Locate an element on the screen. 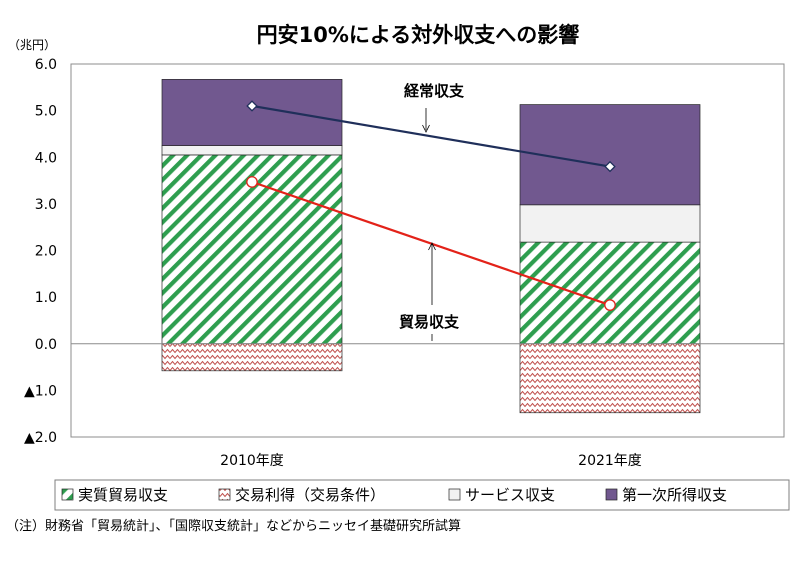  legend-item: 実質貿易収支 is located at coordinates (114, 495).